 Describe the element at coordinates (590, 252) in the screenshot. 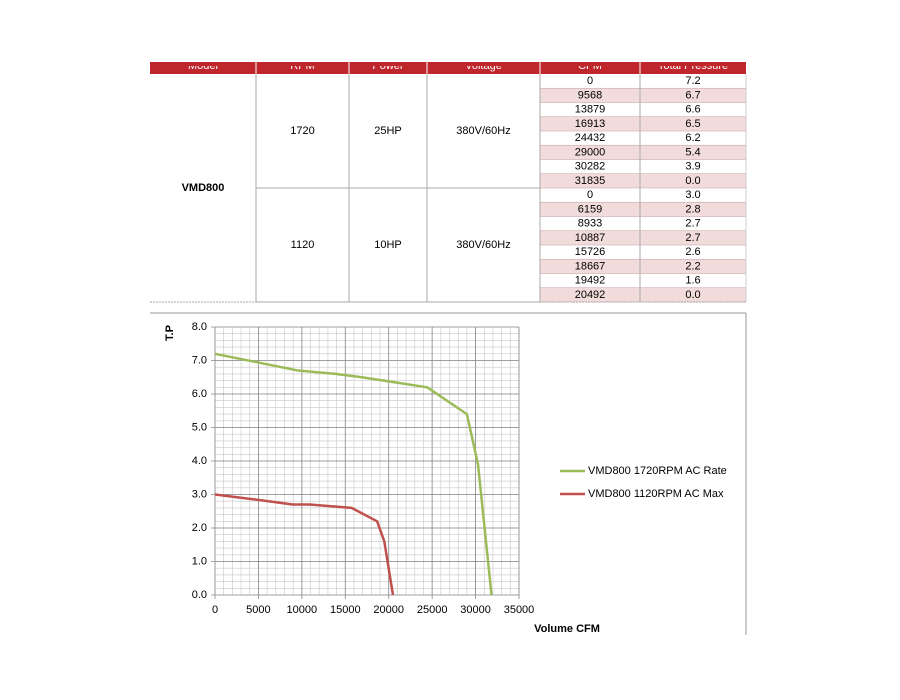

I see `cfm-cell: 15726` at that location.